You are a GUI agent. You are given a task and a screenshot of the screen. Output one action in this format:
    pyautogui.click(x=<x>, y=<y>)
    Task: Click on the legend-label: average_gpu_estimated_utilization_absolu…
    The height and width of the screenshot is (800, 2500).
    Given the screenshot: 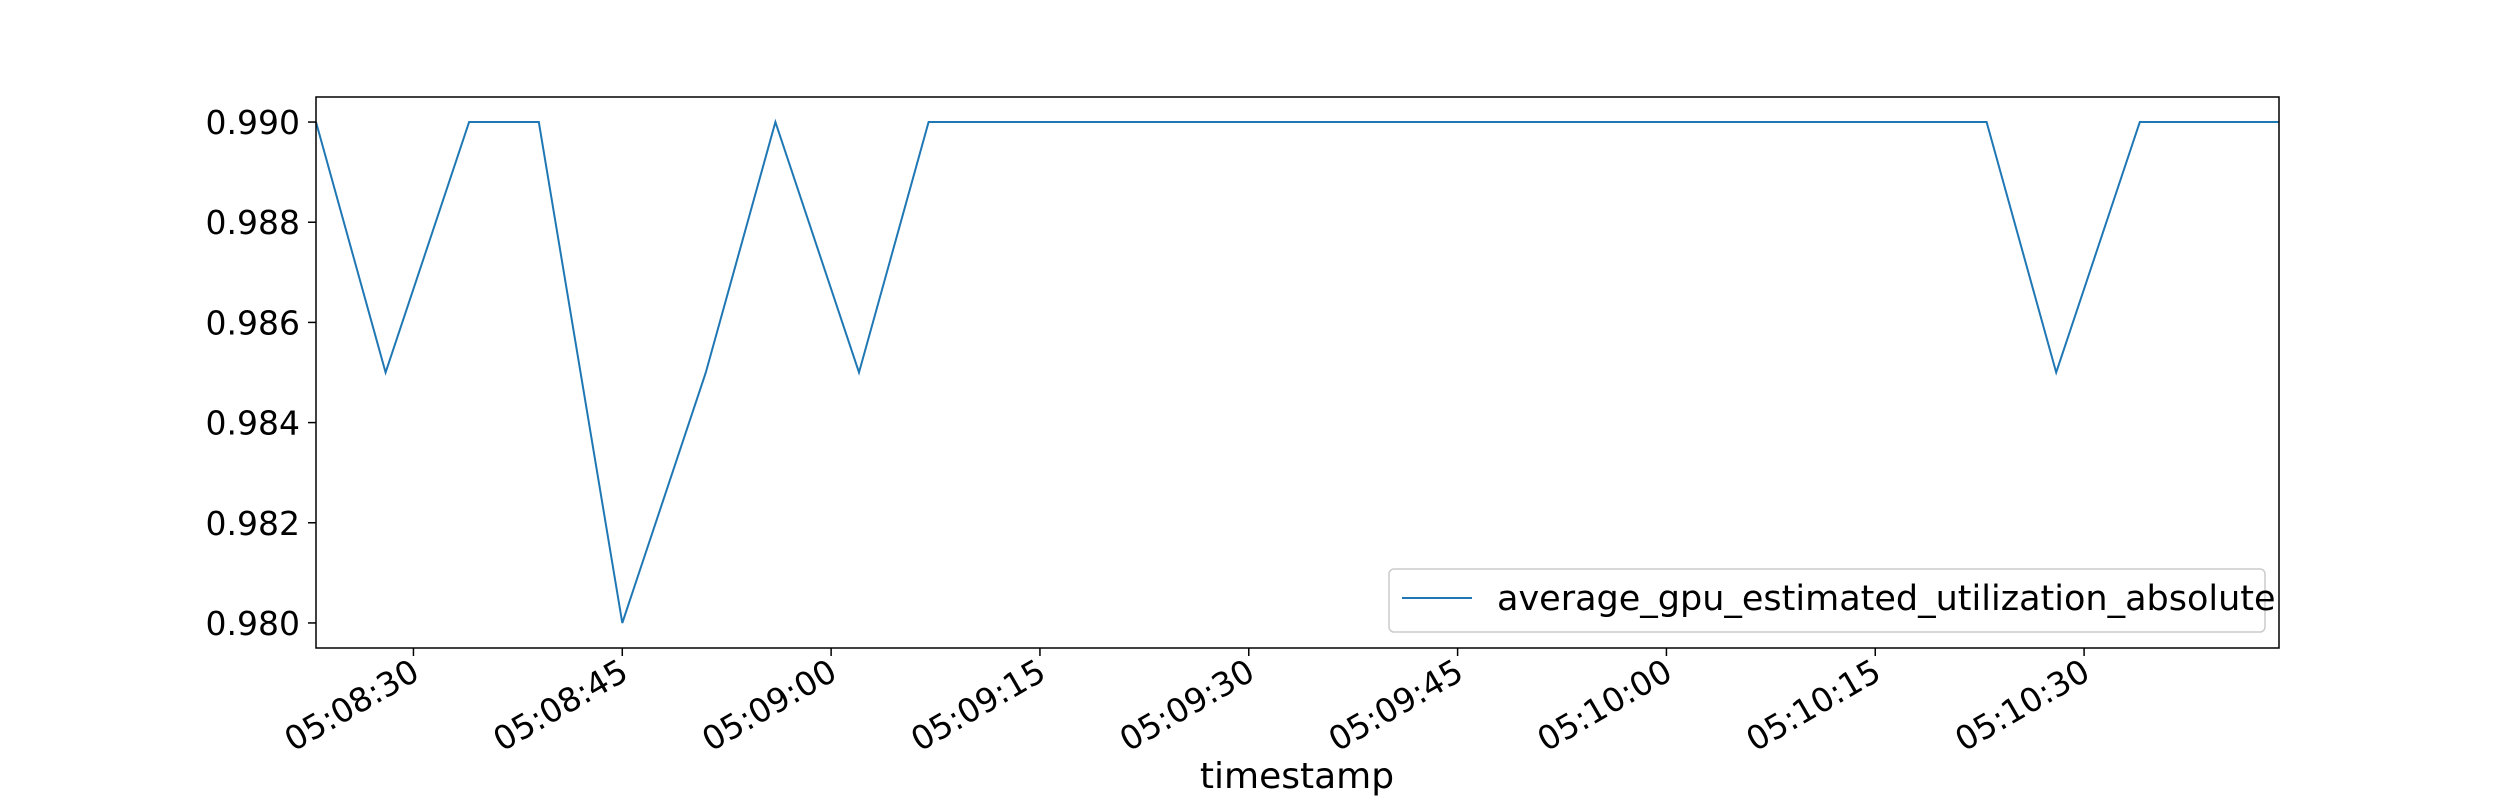 What is the action you would take?
    pyautogui.click(x=1886, y=599)
    